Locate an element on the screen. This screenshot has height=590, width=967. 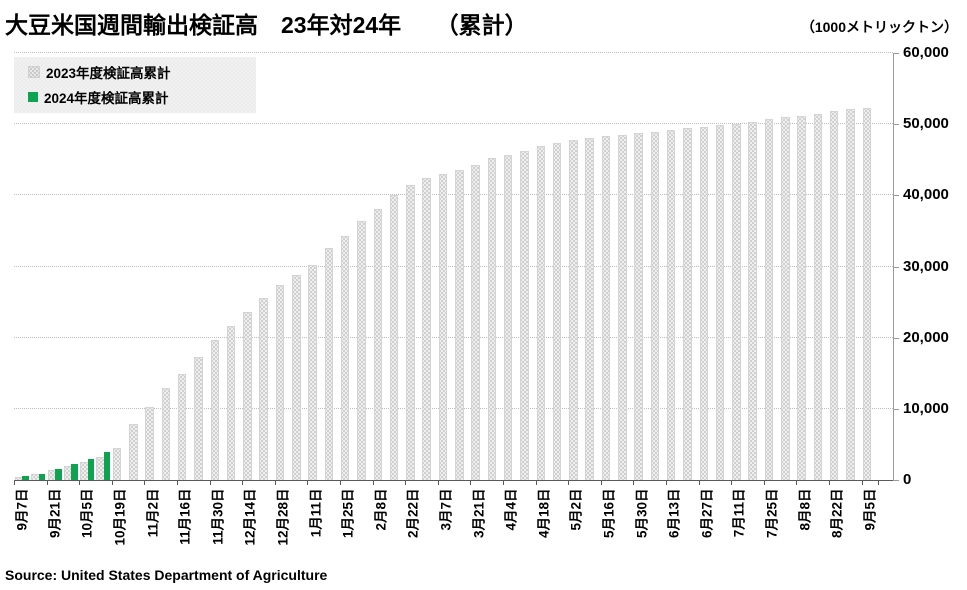
x-tick-label: 7月11日 is located at coordinates (739, 513).